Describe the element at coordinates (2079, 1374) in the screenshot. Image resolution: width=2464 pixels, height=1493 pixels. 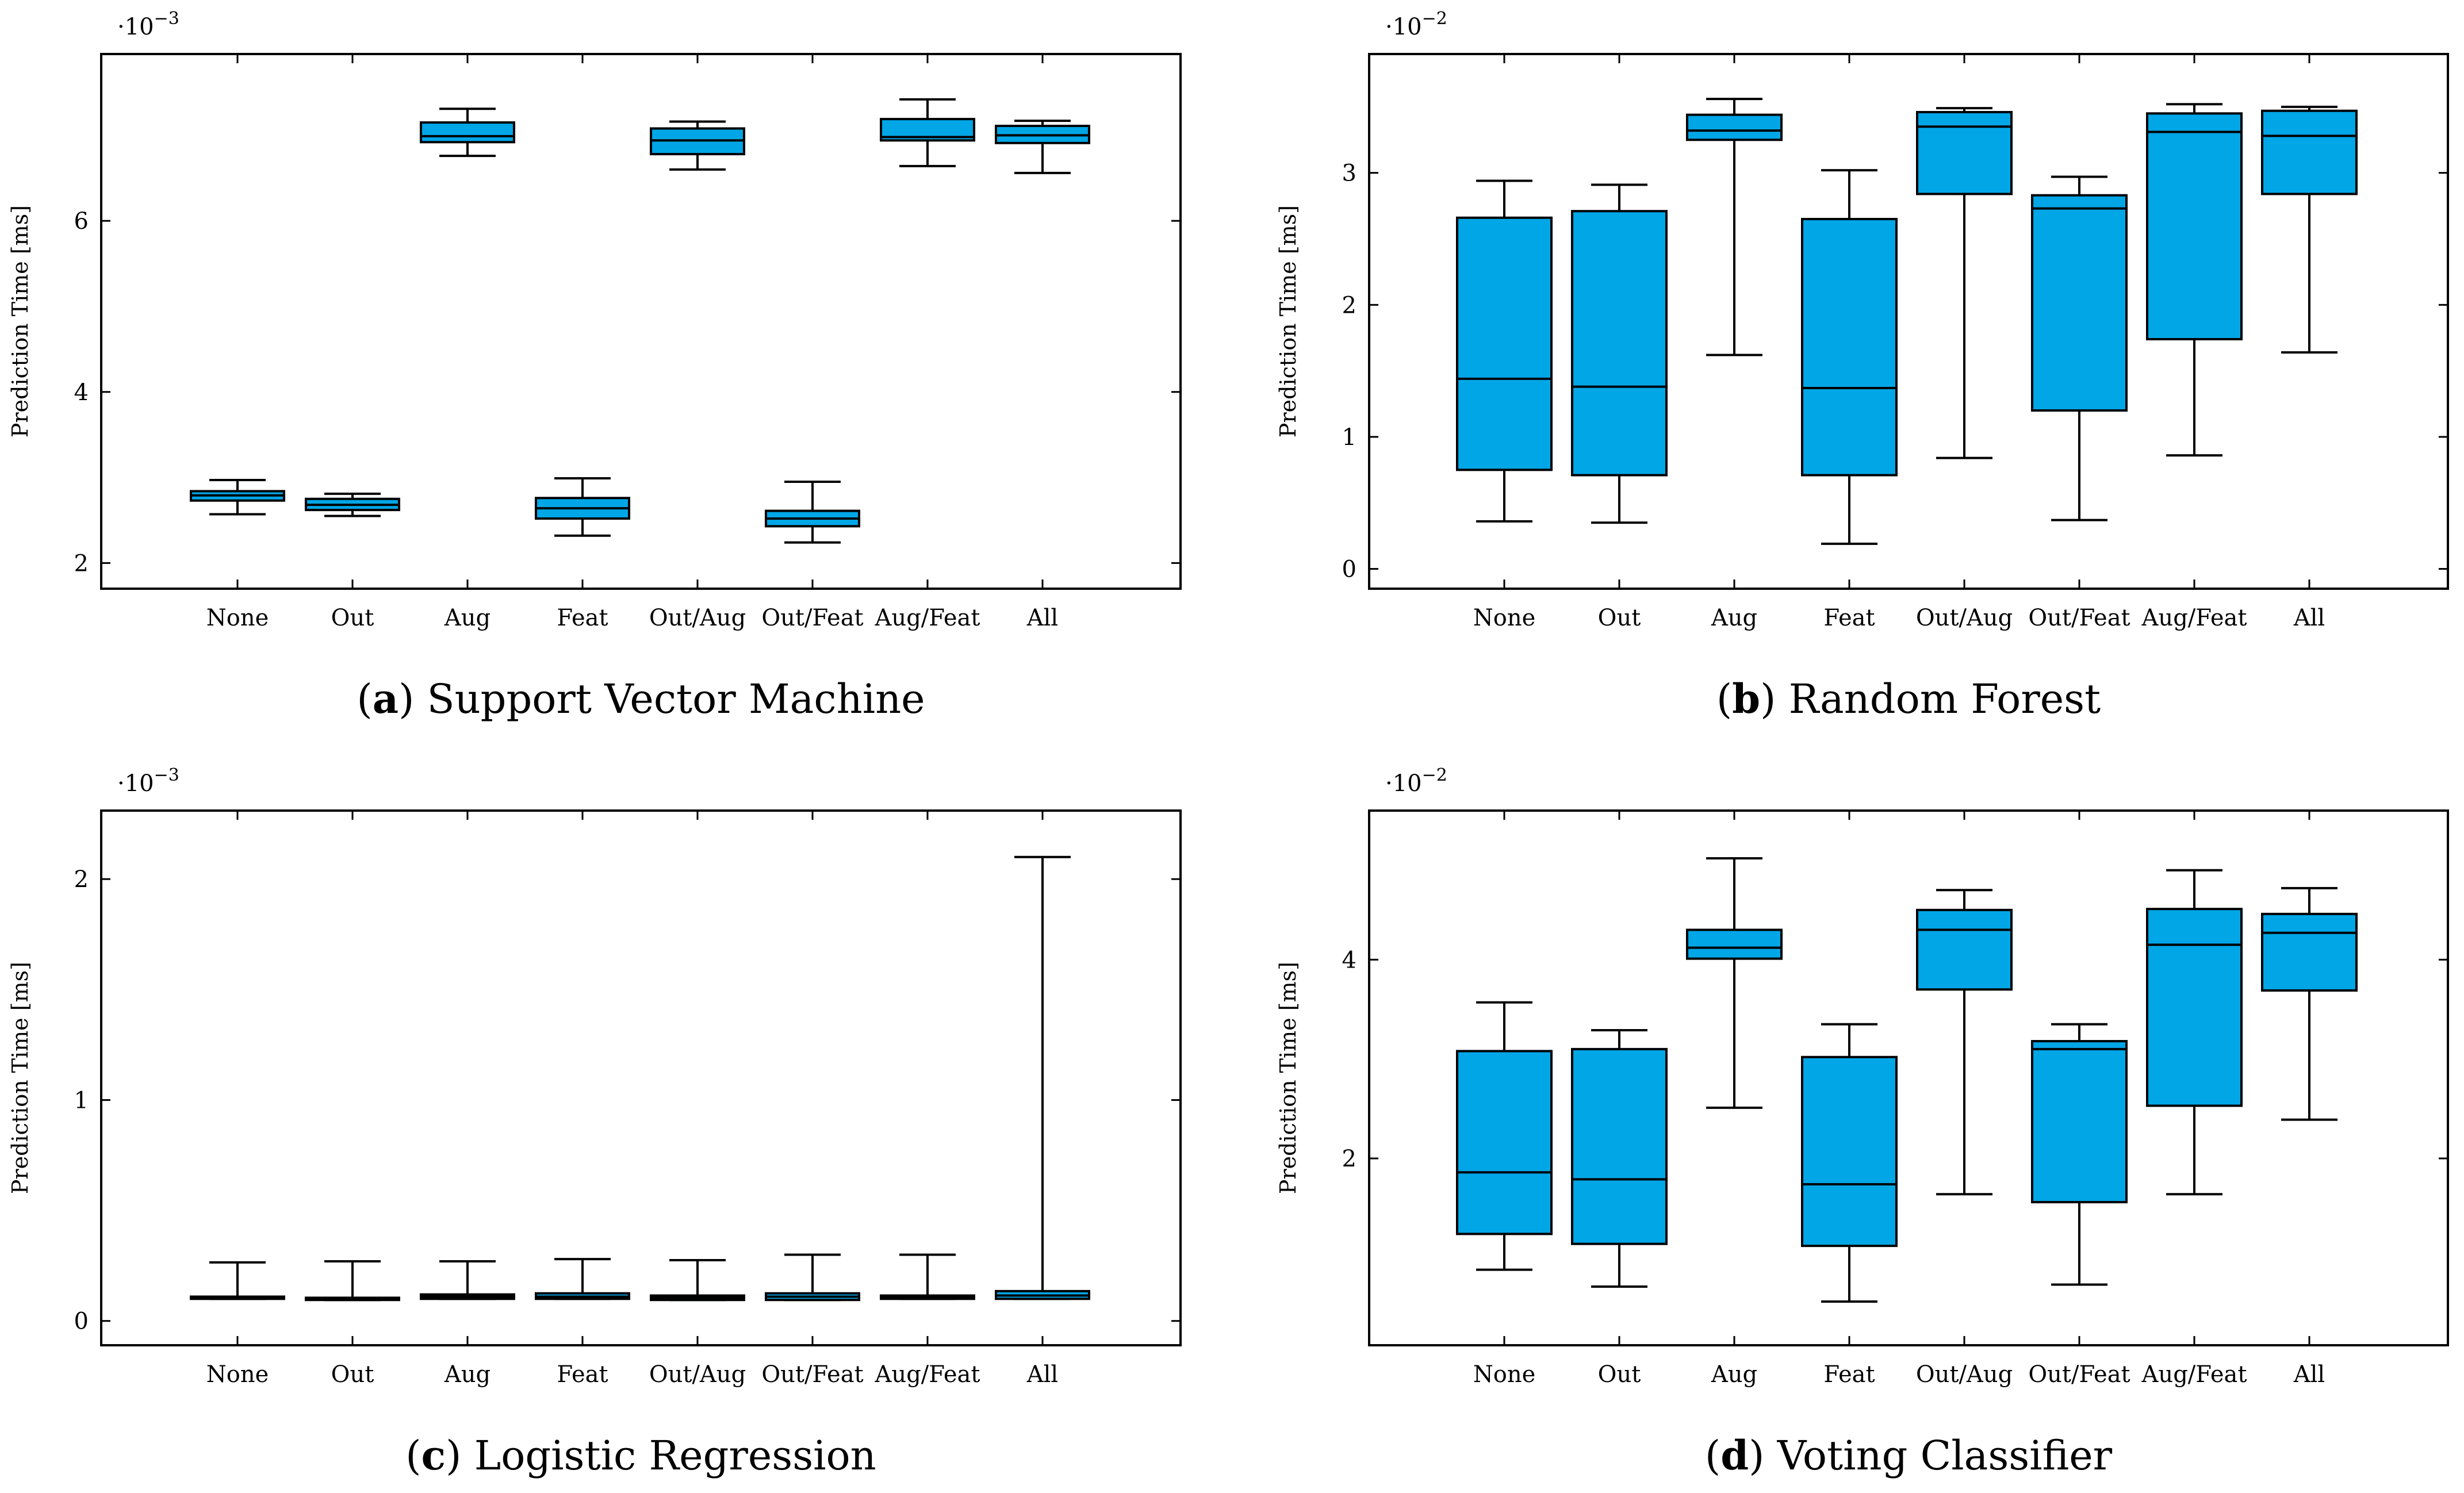
I see `panel-d-x-tick-label: Out/Feat` at that location.